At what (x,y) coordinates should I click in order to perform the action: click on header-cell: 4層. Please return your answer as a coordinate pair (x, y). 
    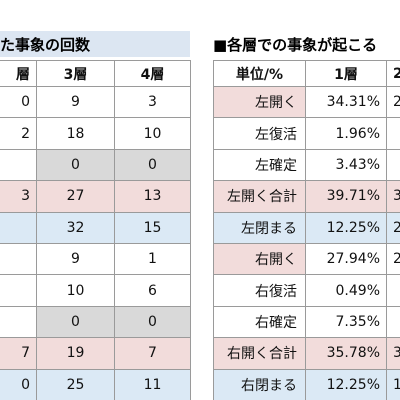
    Looking at the image, I should click on (152, 73).